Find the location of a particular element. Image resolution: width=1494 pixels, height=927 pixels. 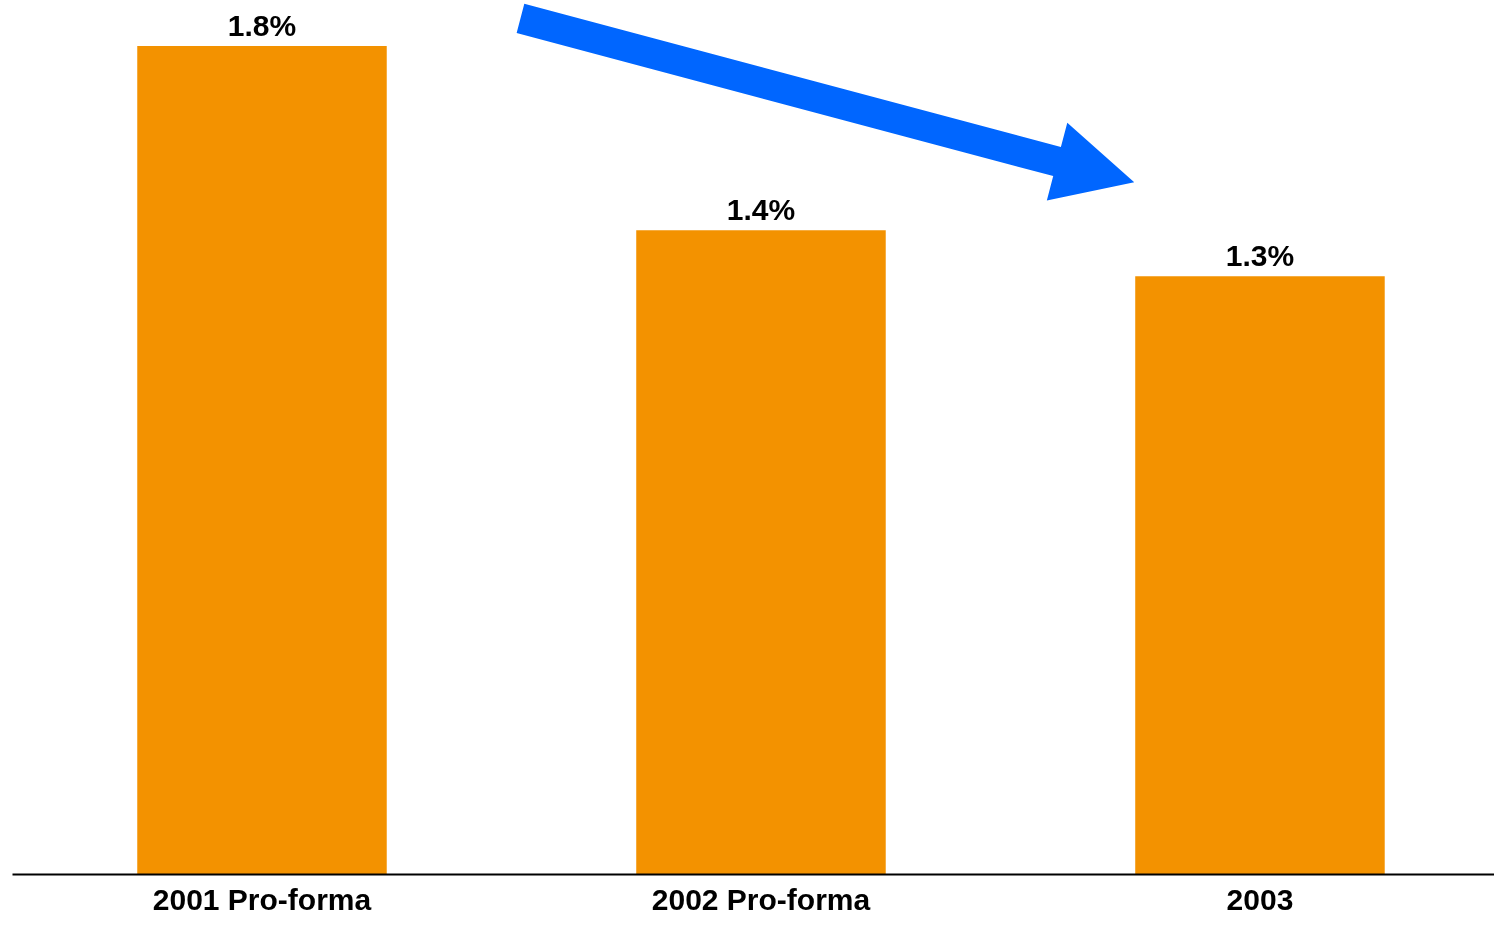

data-label: 1.3% is located at coordinates (1260, 256).